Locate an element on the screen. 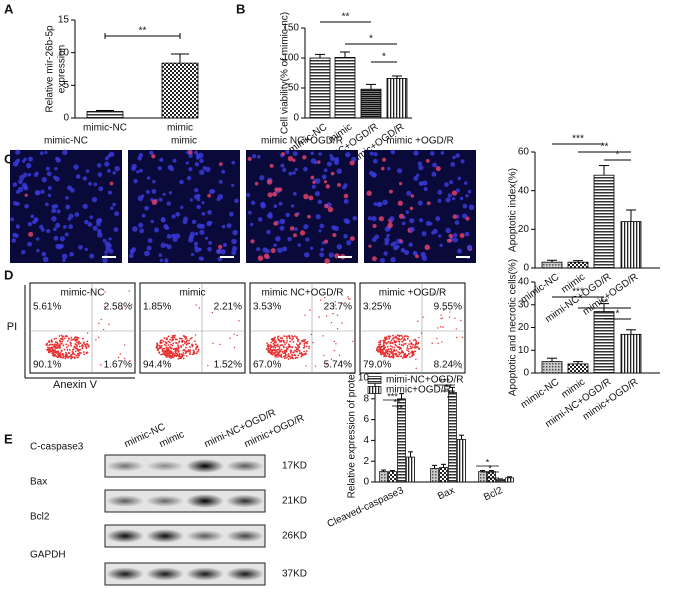 The width and height of the screenshot is (676, 600). x-tick-label: Bcl2 is located at coordinates (493, 494).